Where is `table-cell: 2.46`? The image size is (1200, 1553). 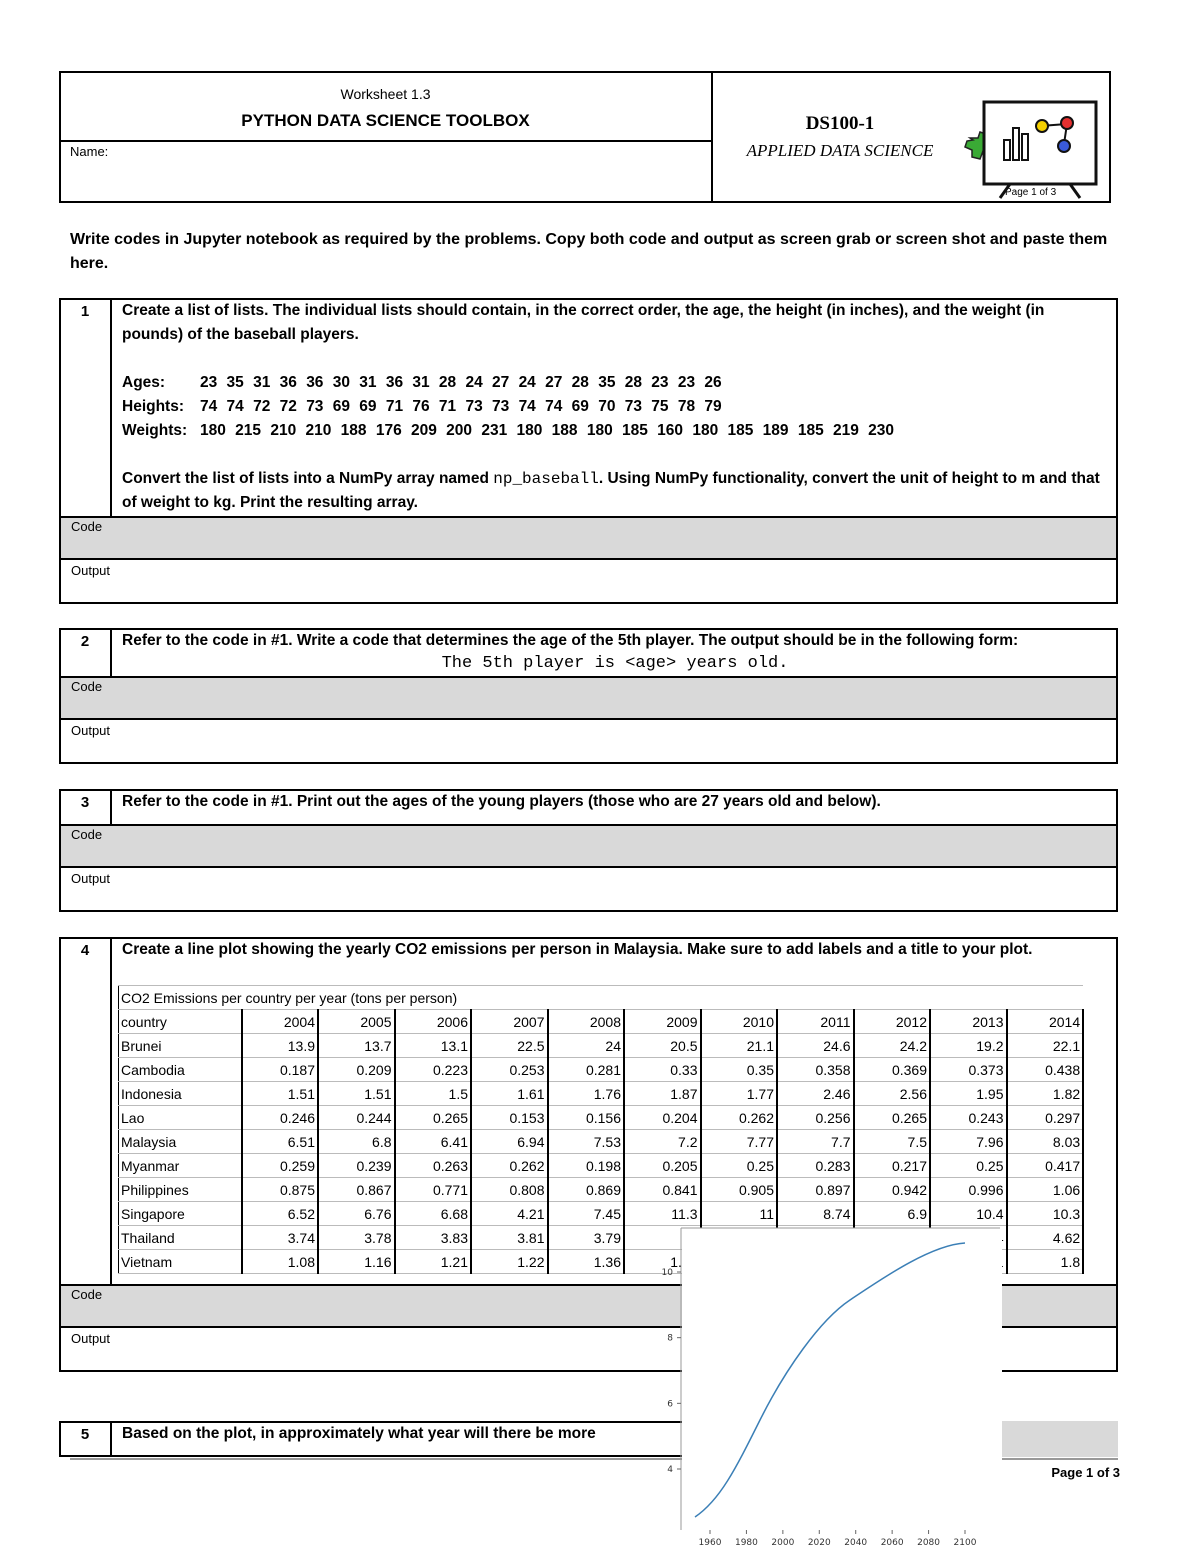 table-cell: 2.46 is located at coordinates (816, 1093).